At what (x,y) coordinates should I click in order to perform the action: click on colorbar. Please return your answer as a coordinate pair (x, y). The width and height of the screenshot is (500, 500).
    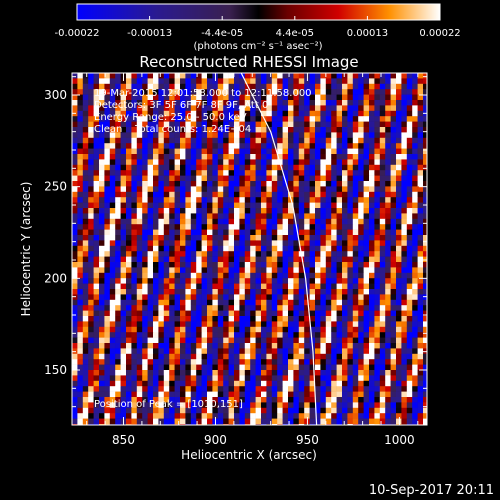
    Looking at the image, I should click on (258, 12).